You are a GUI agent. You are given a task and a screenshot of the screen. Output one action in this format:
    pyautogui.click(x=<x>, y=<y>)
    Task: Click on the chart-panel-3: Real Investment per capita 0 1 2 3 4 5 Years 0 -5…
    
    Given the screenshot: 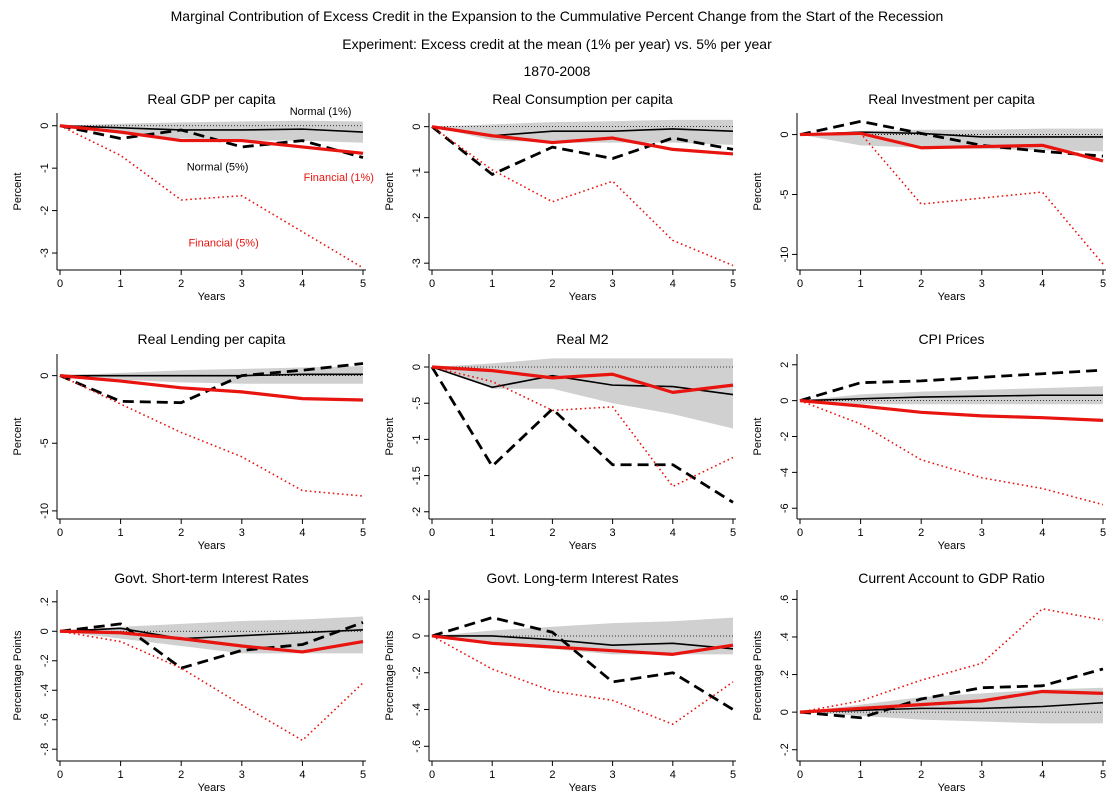 What is the action you would take?
    pyautogui.click(x=929, y=197)
    